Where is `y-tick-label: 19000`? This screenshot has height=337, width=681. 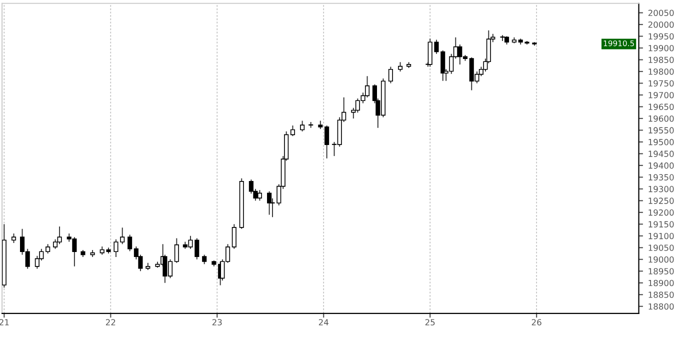 y-tick-label: 19000 is located at coordinates (661, 259).